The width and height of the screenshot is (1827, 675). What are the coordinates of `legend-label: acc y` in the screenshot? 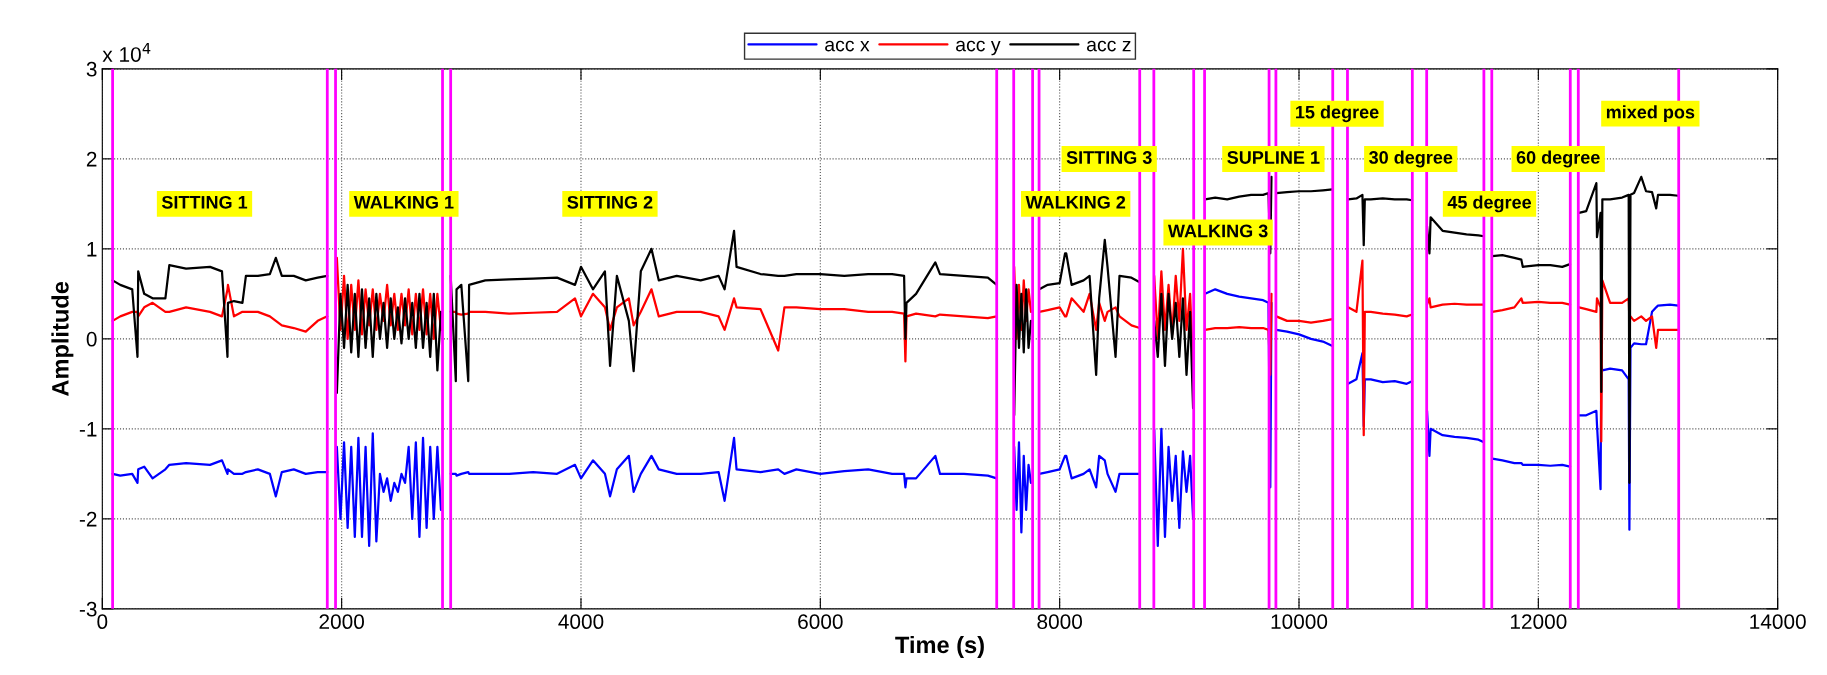 It's located at (978, 48).